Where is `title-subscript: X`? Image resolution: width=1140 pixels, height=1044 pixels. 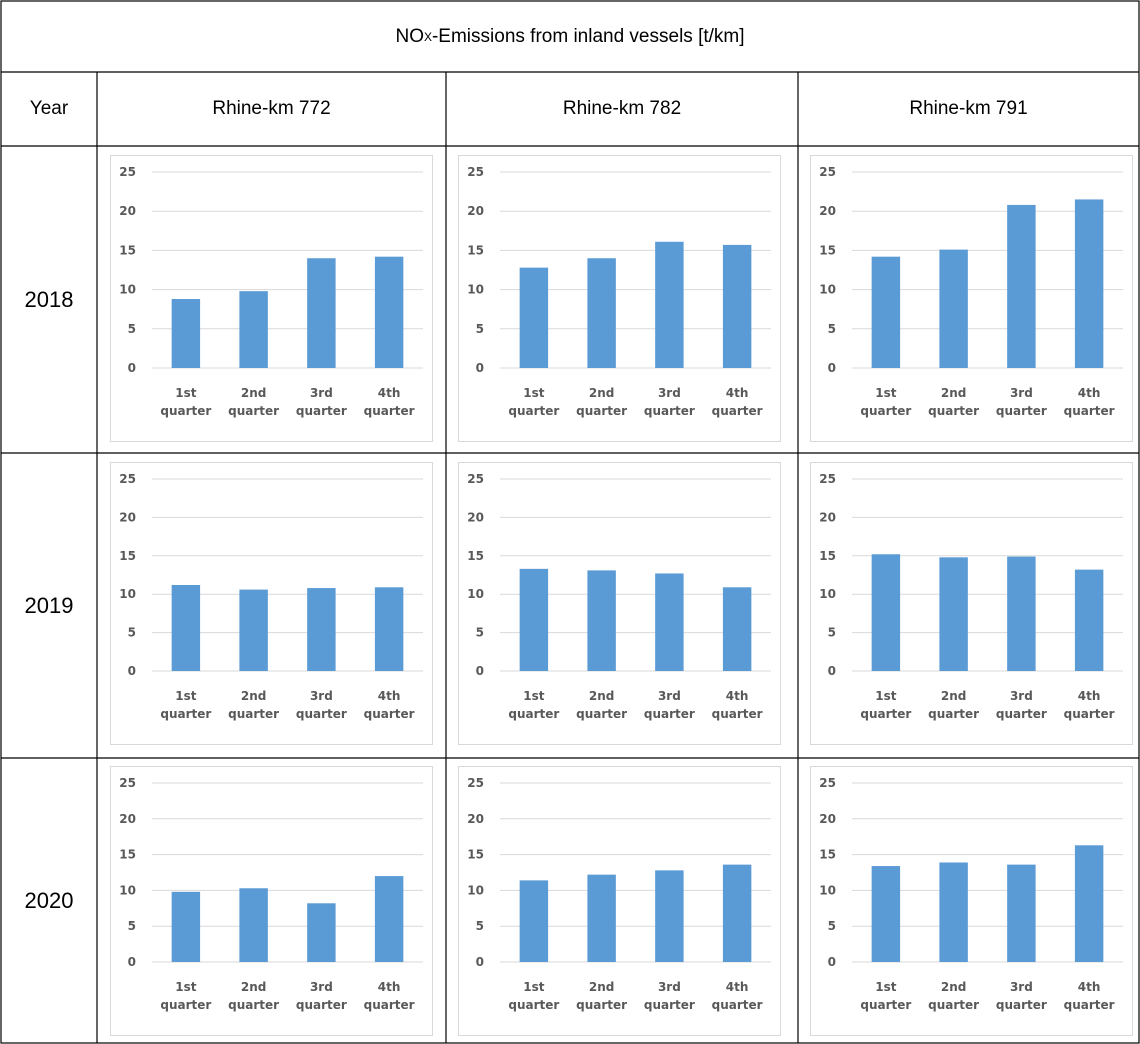 title-subscript: X is located at coordinates (427, 36).